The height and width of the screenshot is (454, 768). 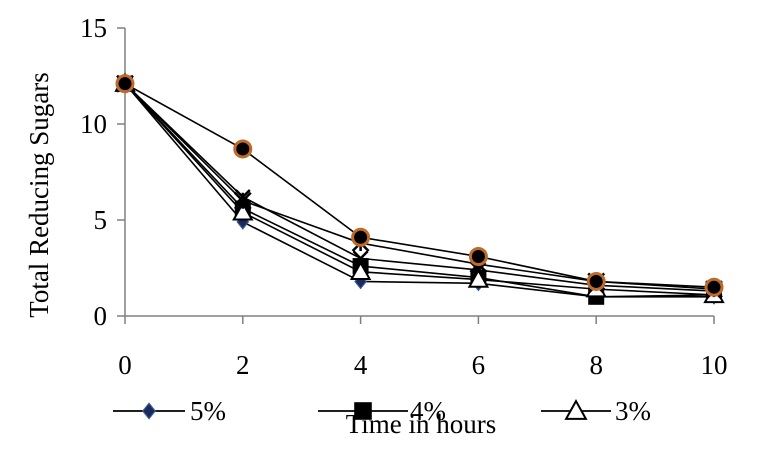 What do you see at coordinates (169, 411) in the screenshot?
I see `legend-item: 5%` at bounding box center [169, 411].